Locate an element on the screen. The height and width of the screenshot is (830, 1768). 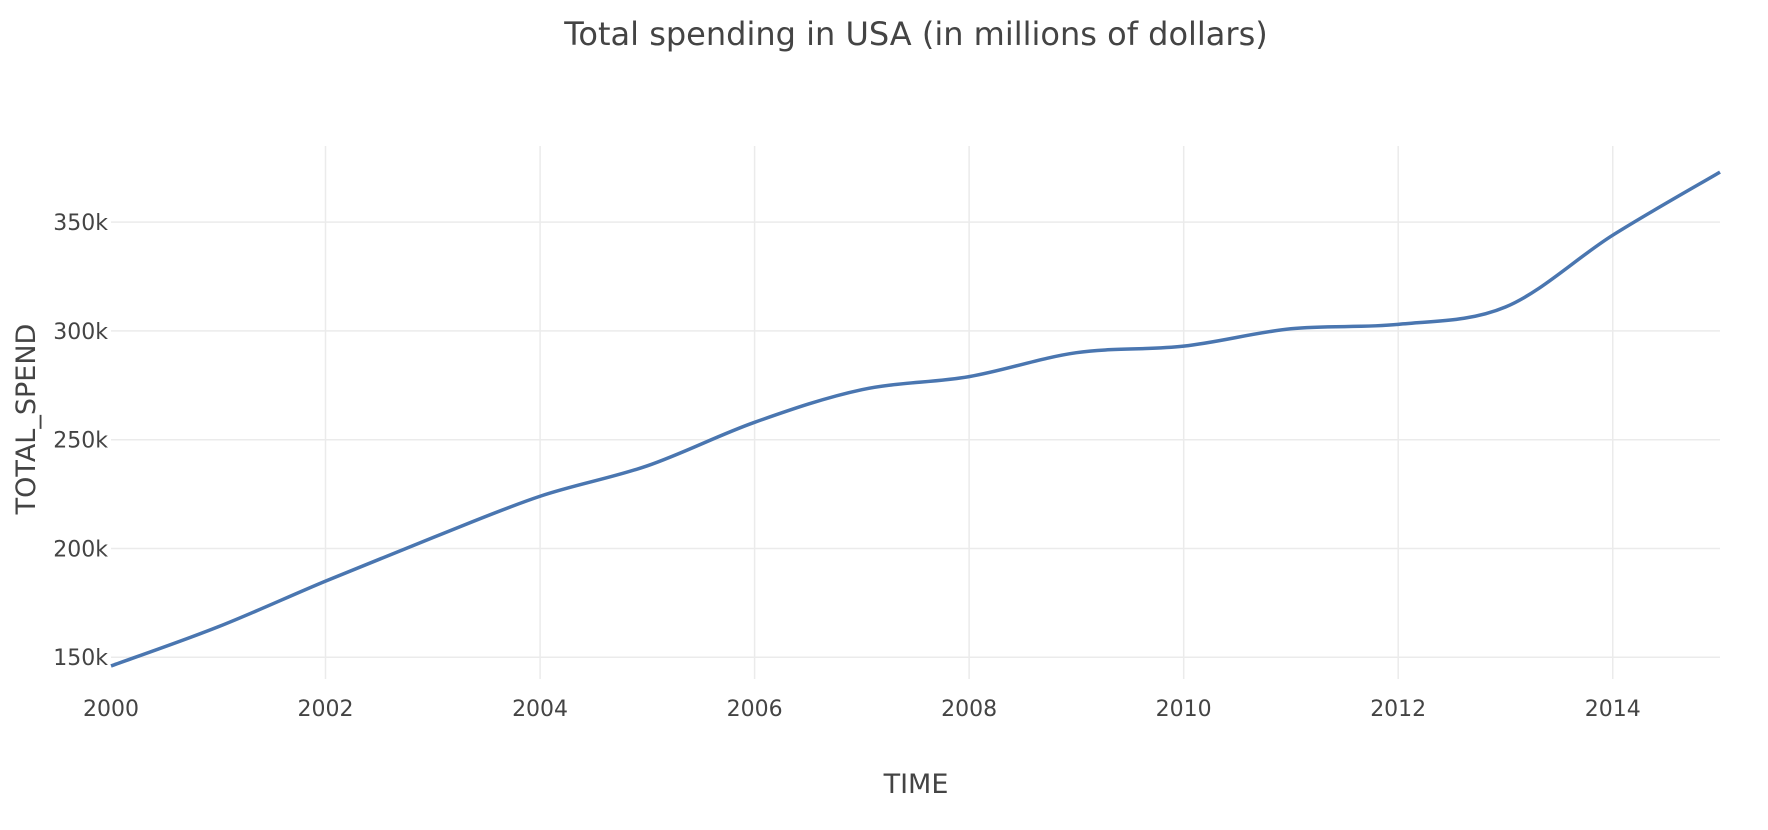
x-tick-label: 2004 is located at coordinates (540, 709).